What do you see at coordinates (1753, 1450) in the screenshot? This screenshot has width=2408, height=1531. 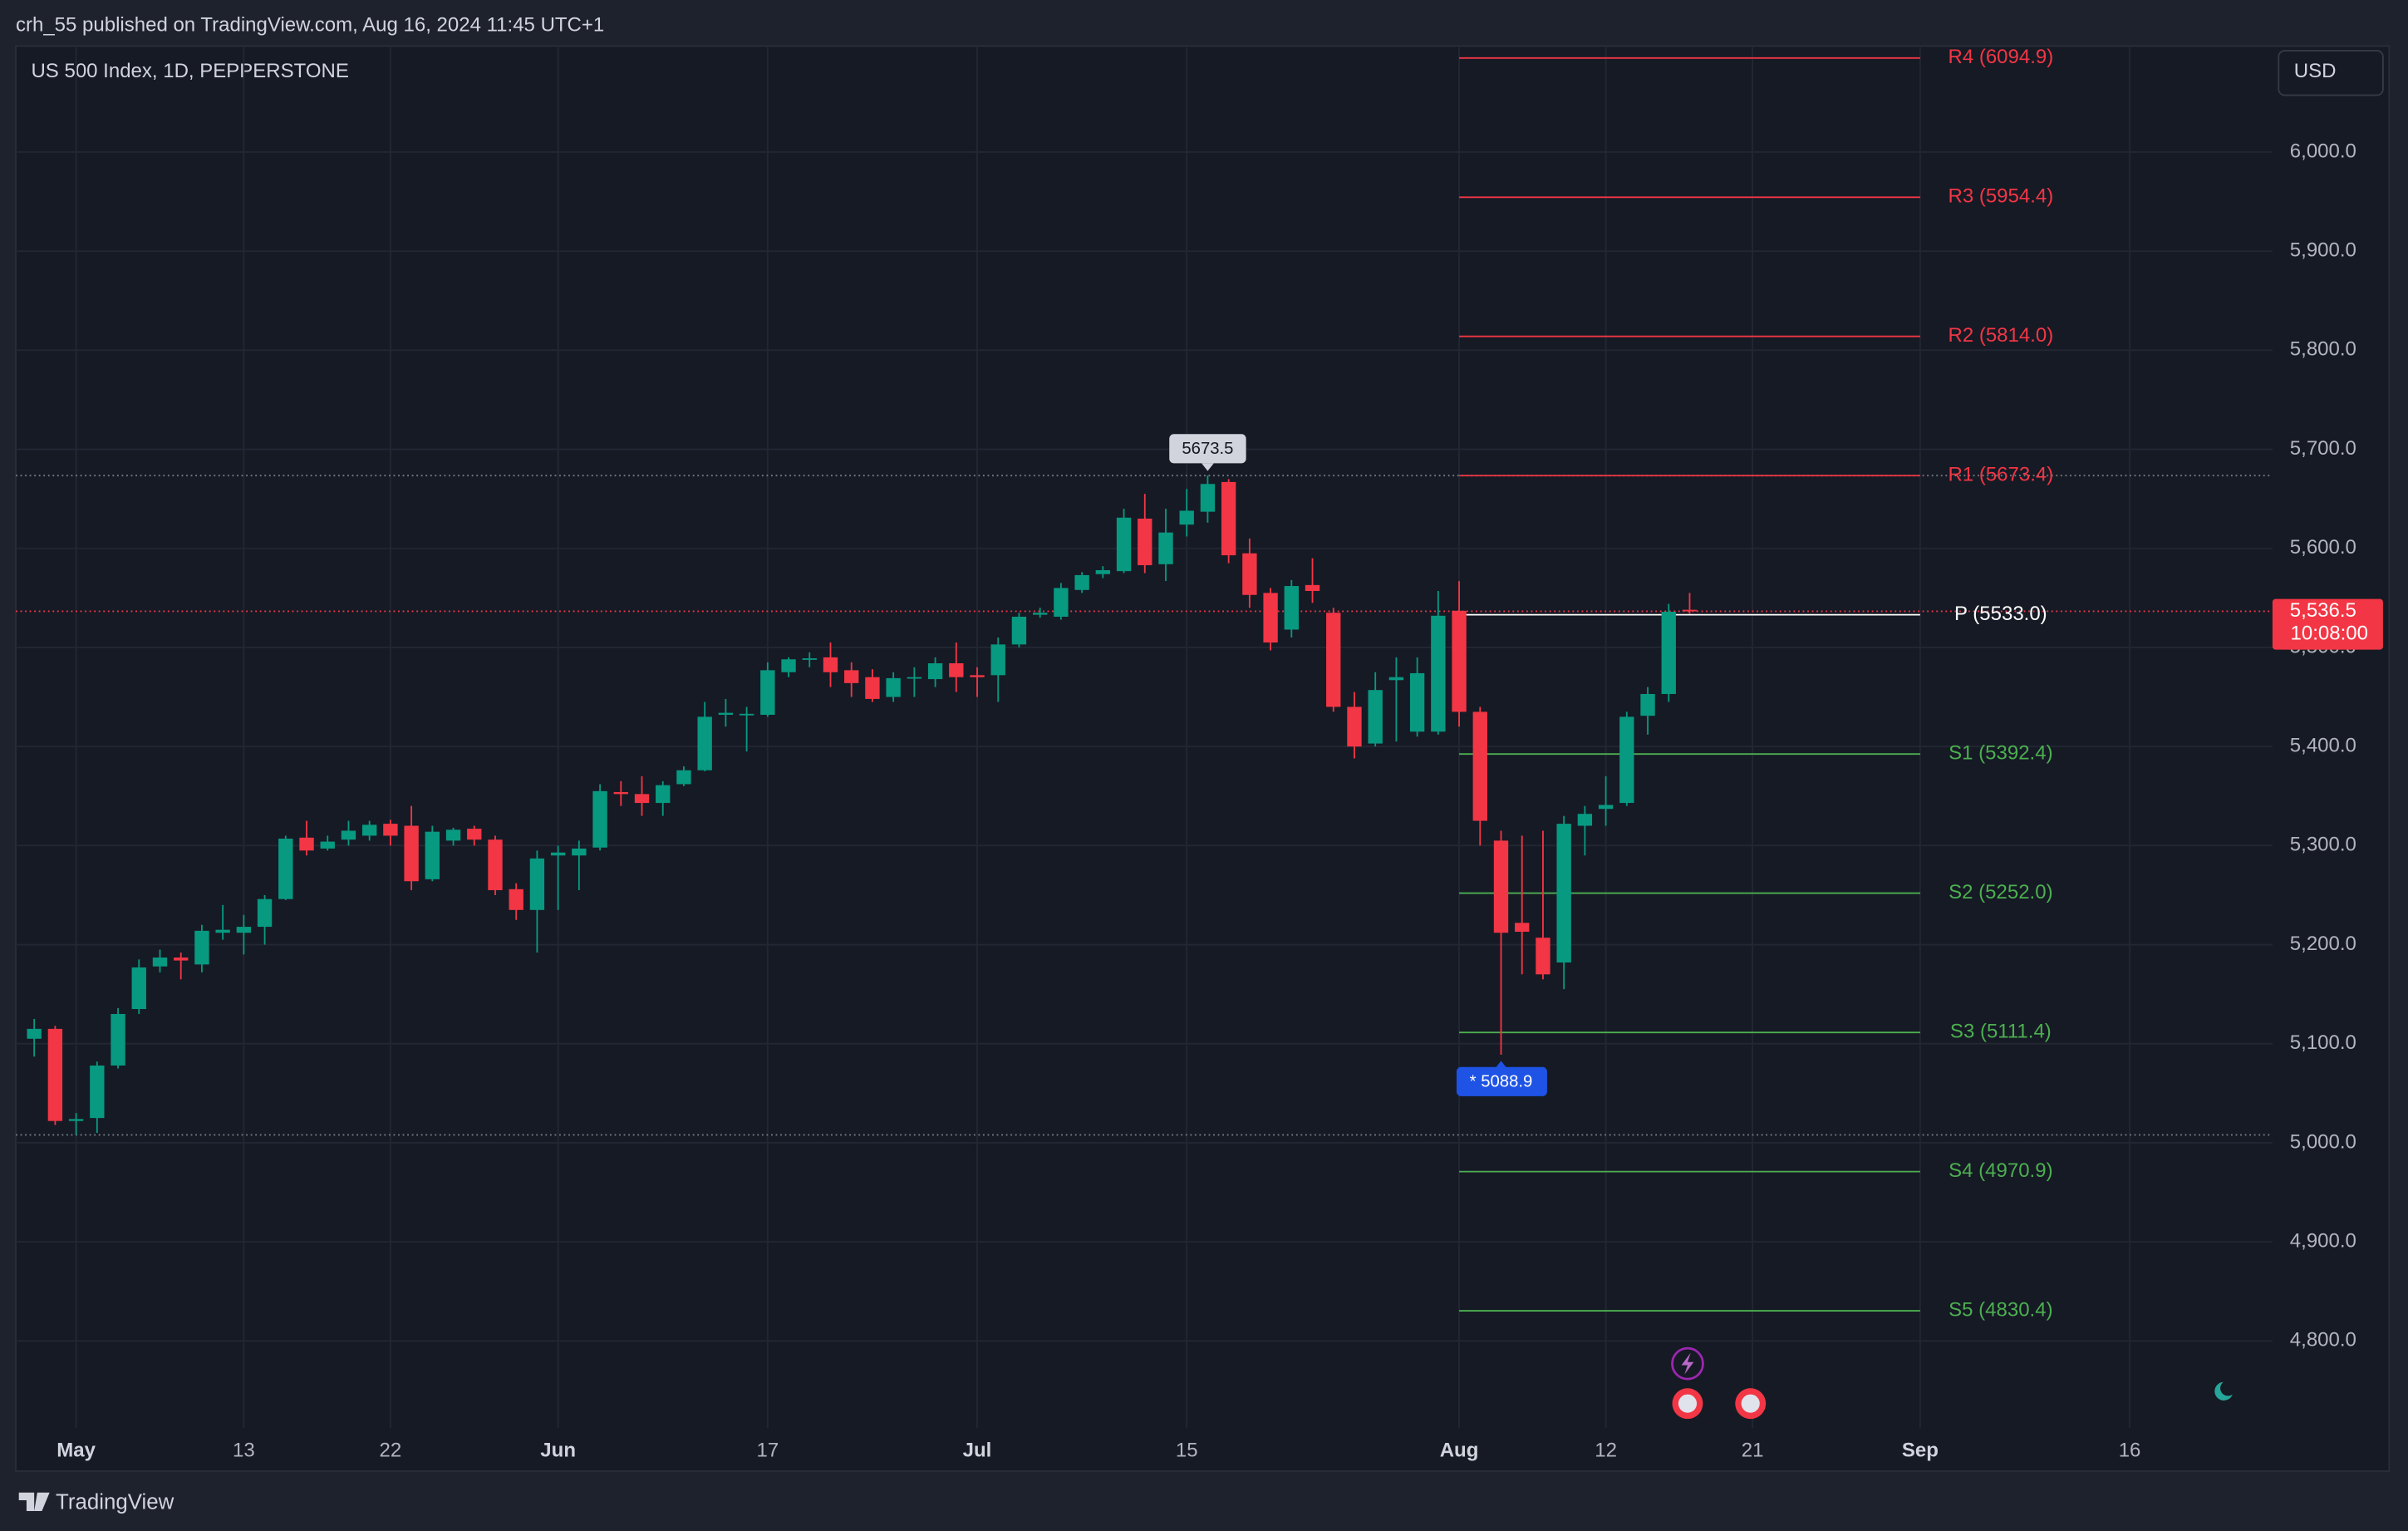 I see `x-tick-label: 21` at bounding box center [1753, 1450].